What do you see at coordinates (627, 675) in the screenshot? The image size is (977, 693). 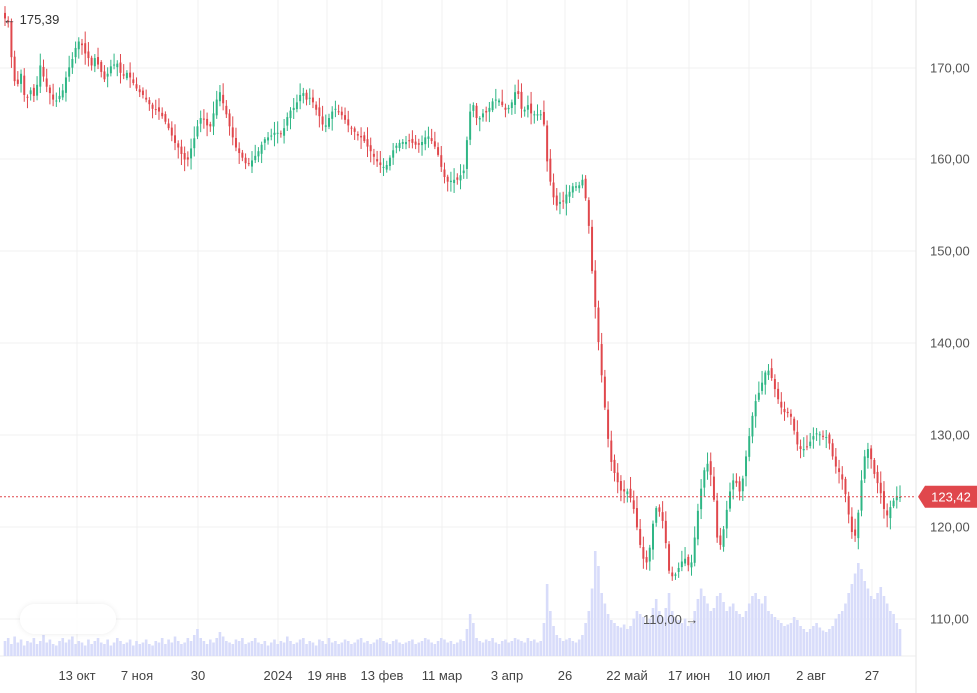 I see `x-tick-label: 22 май` at bounding box center [627, 675].